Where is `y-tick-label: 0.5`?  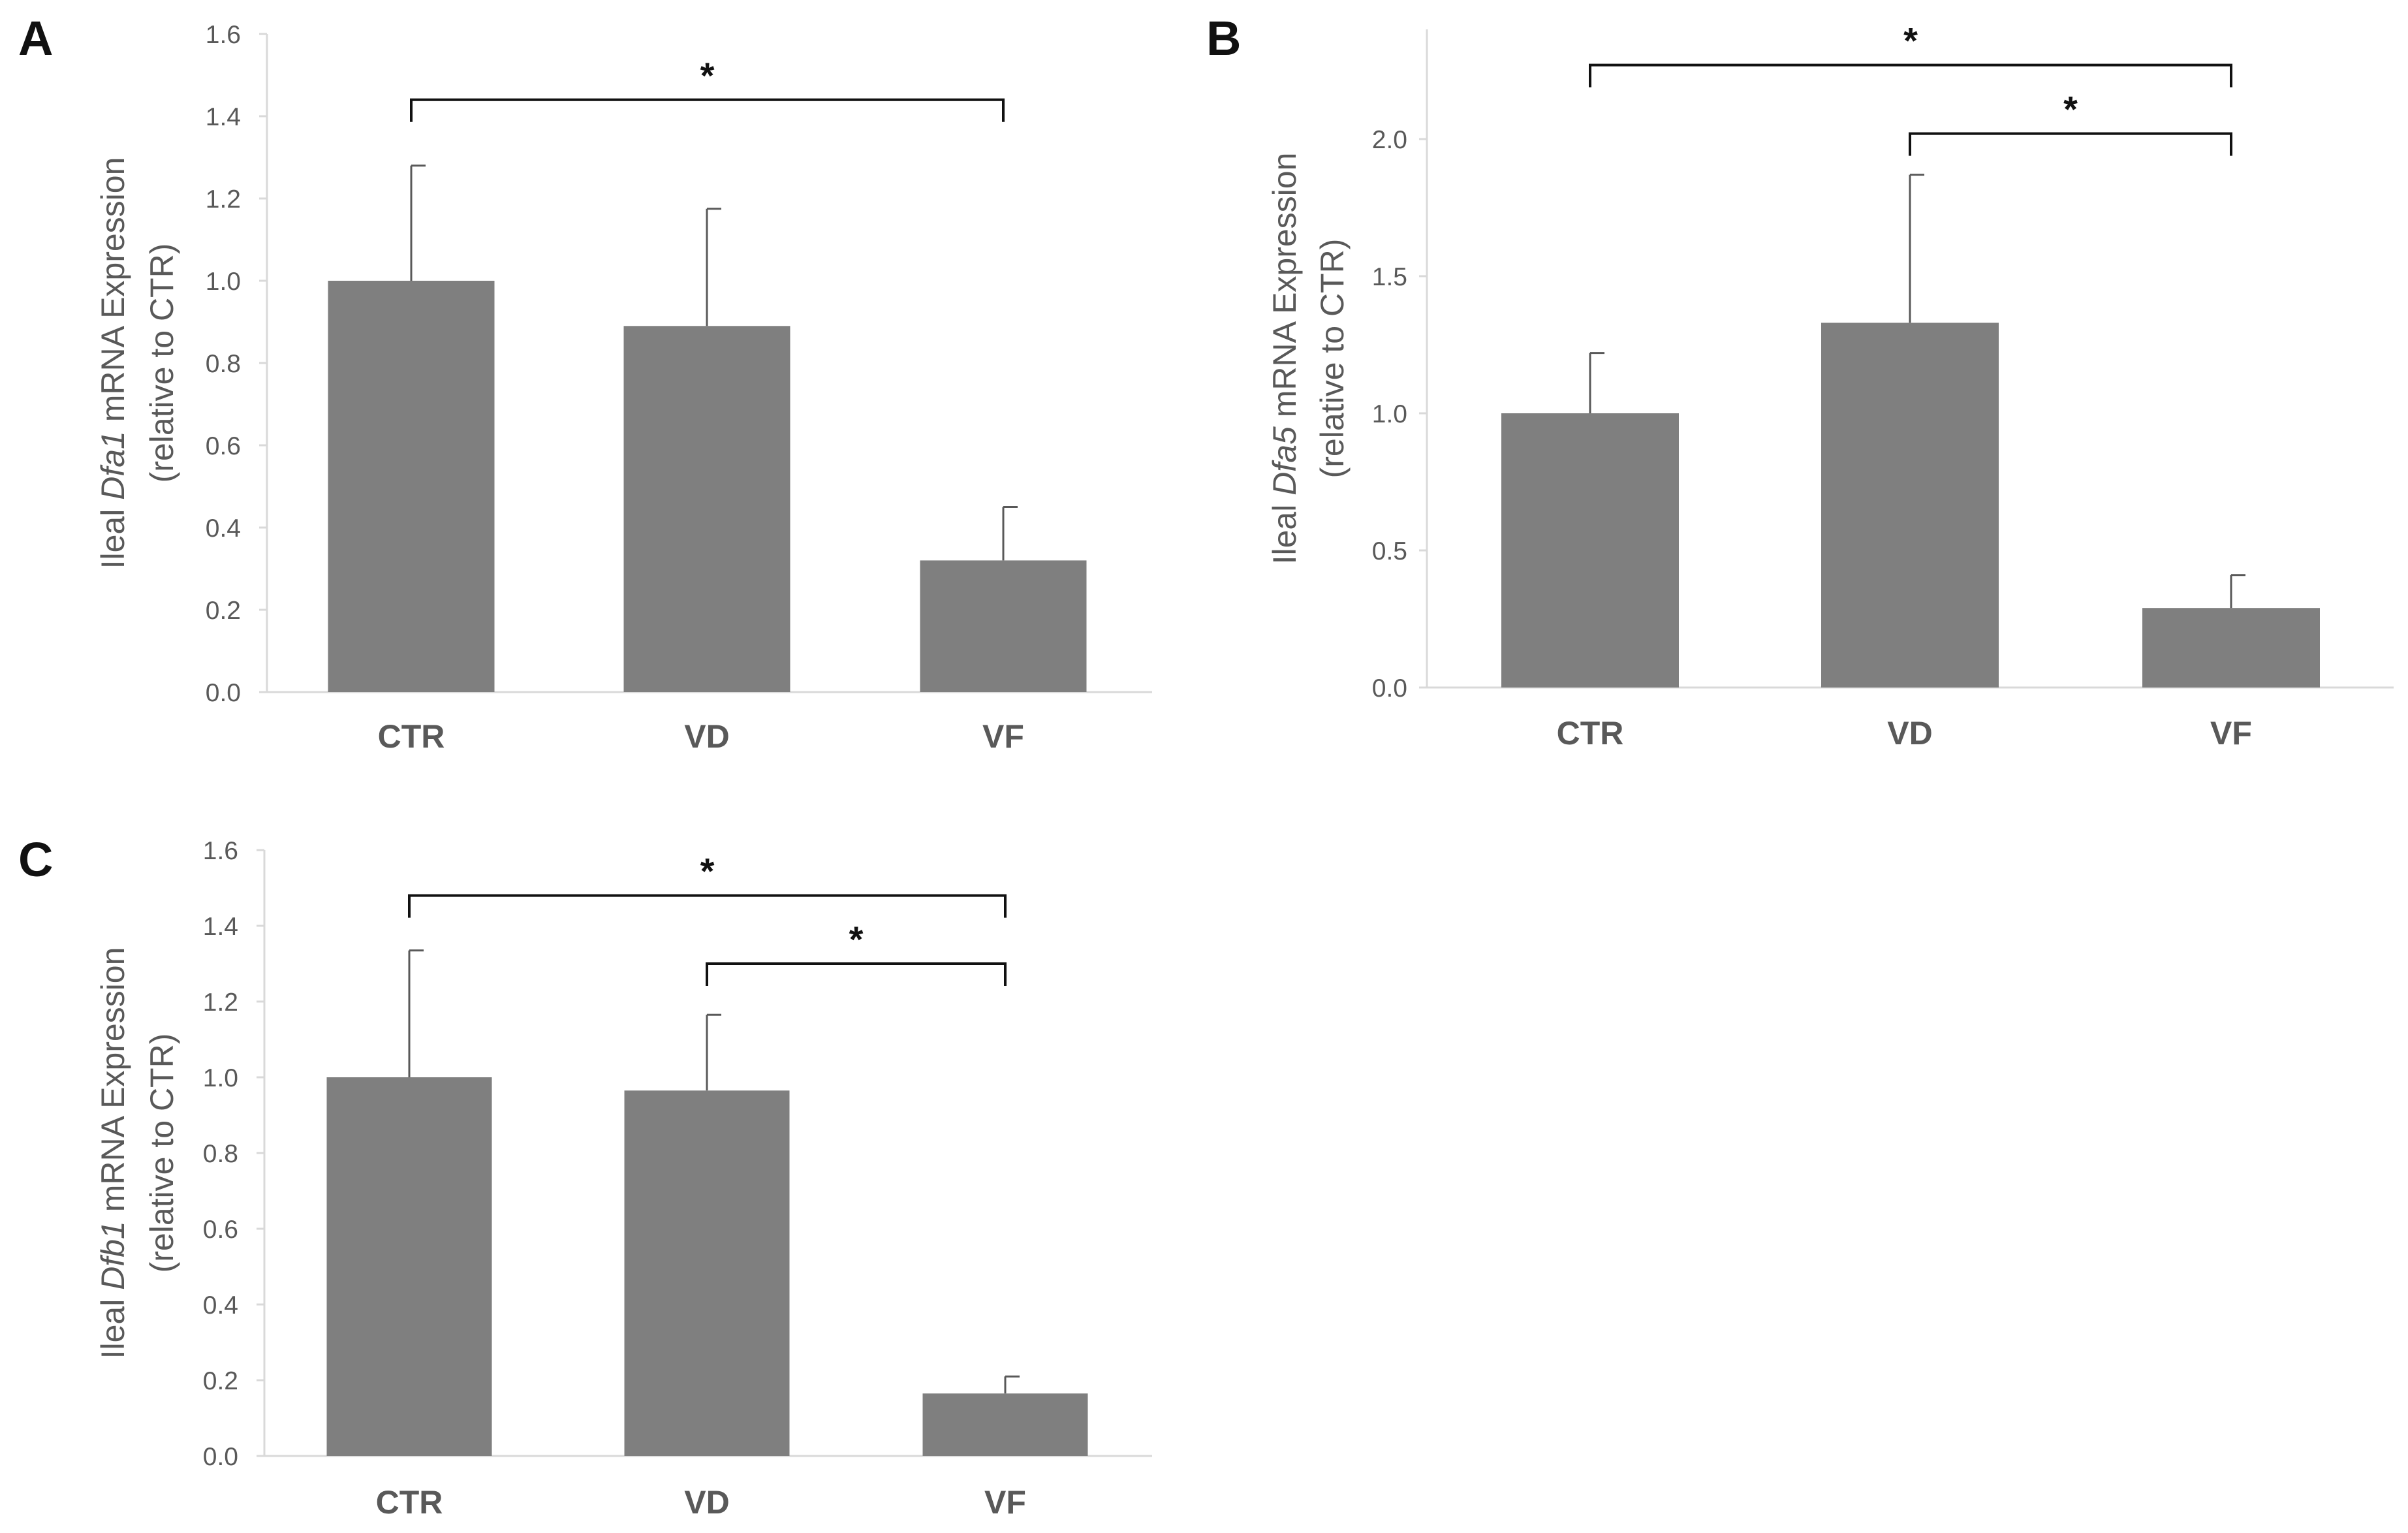 y-tick-label: 0.5 is located at coordinates (1389, 551).